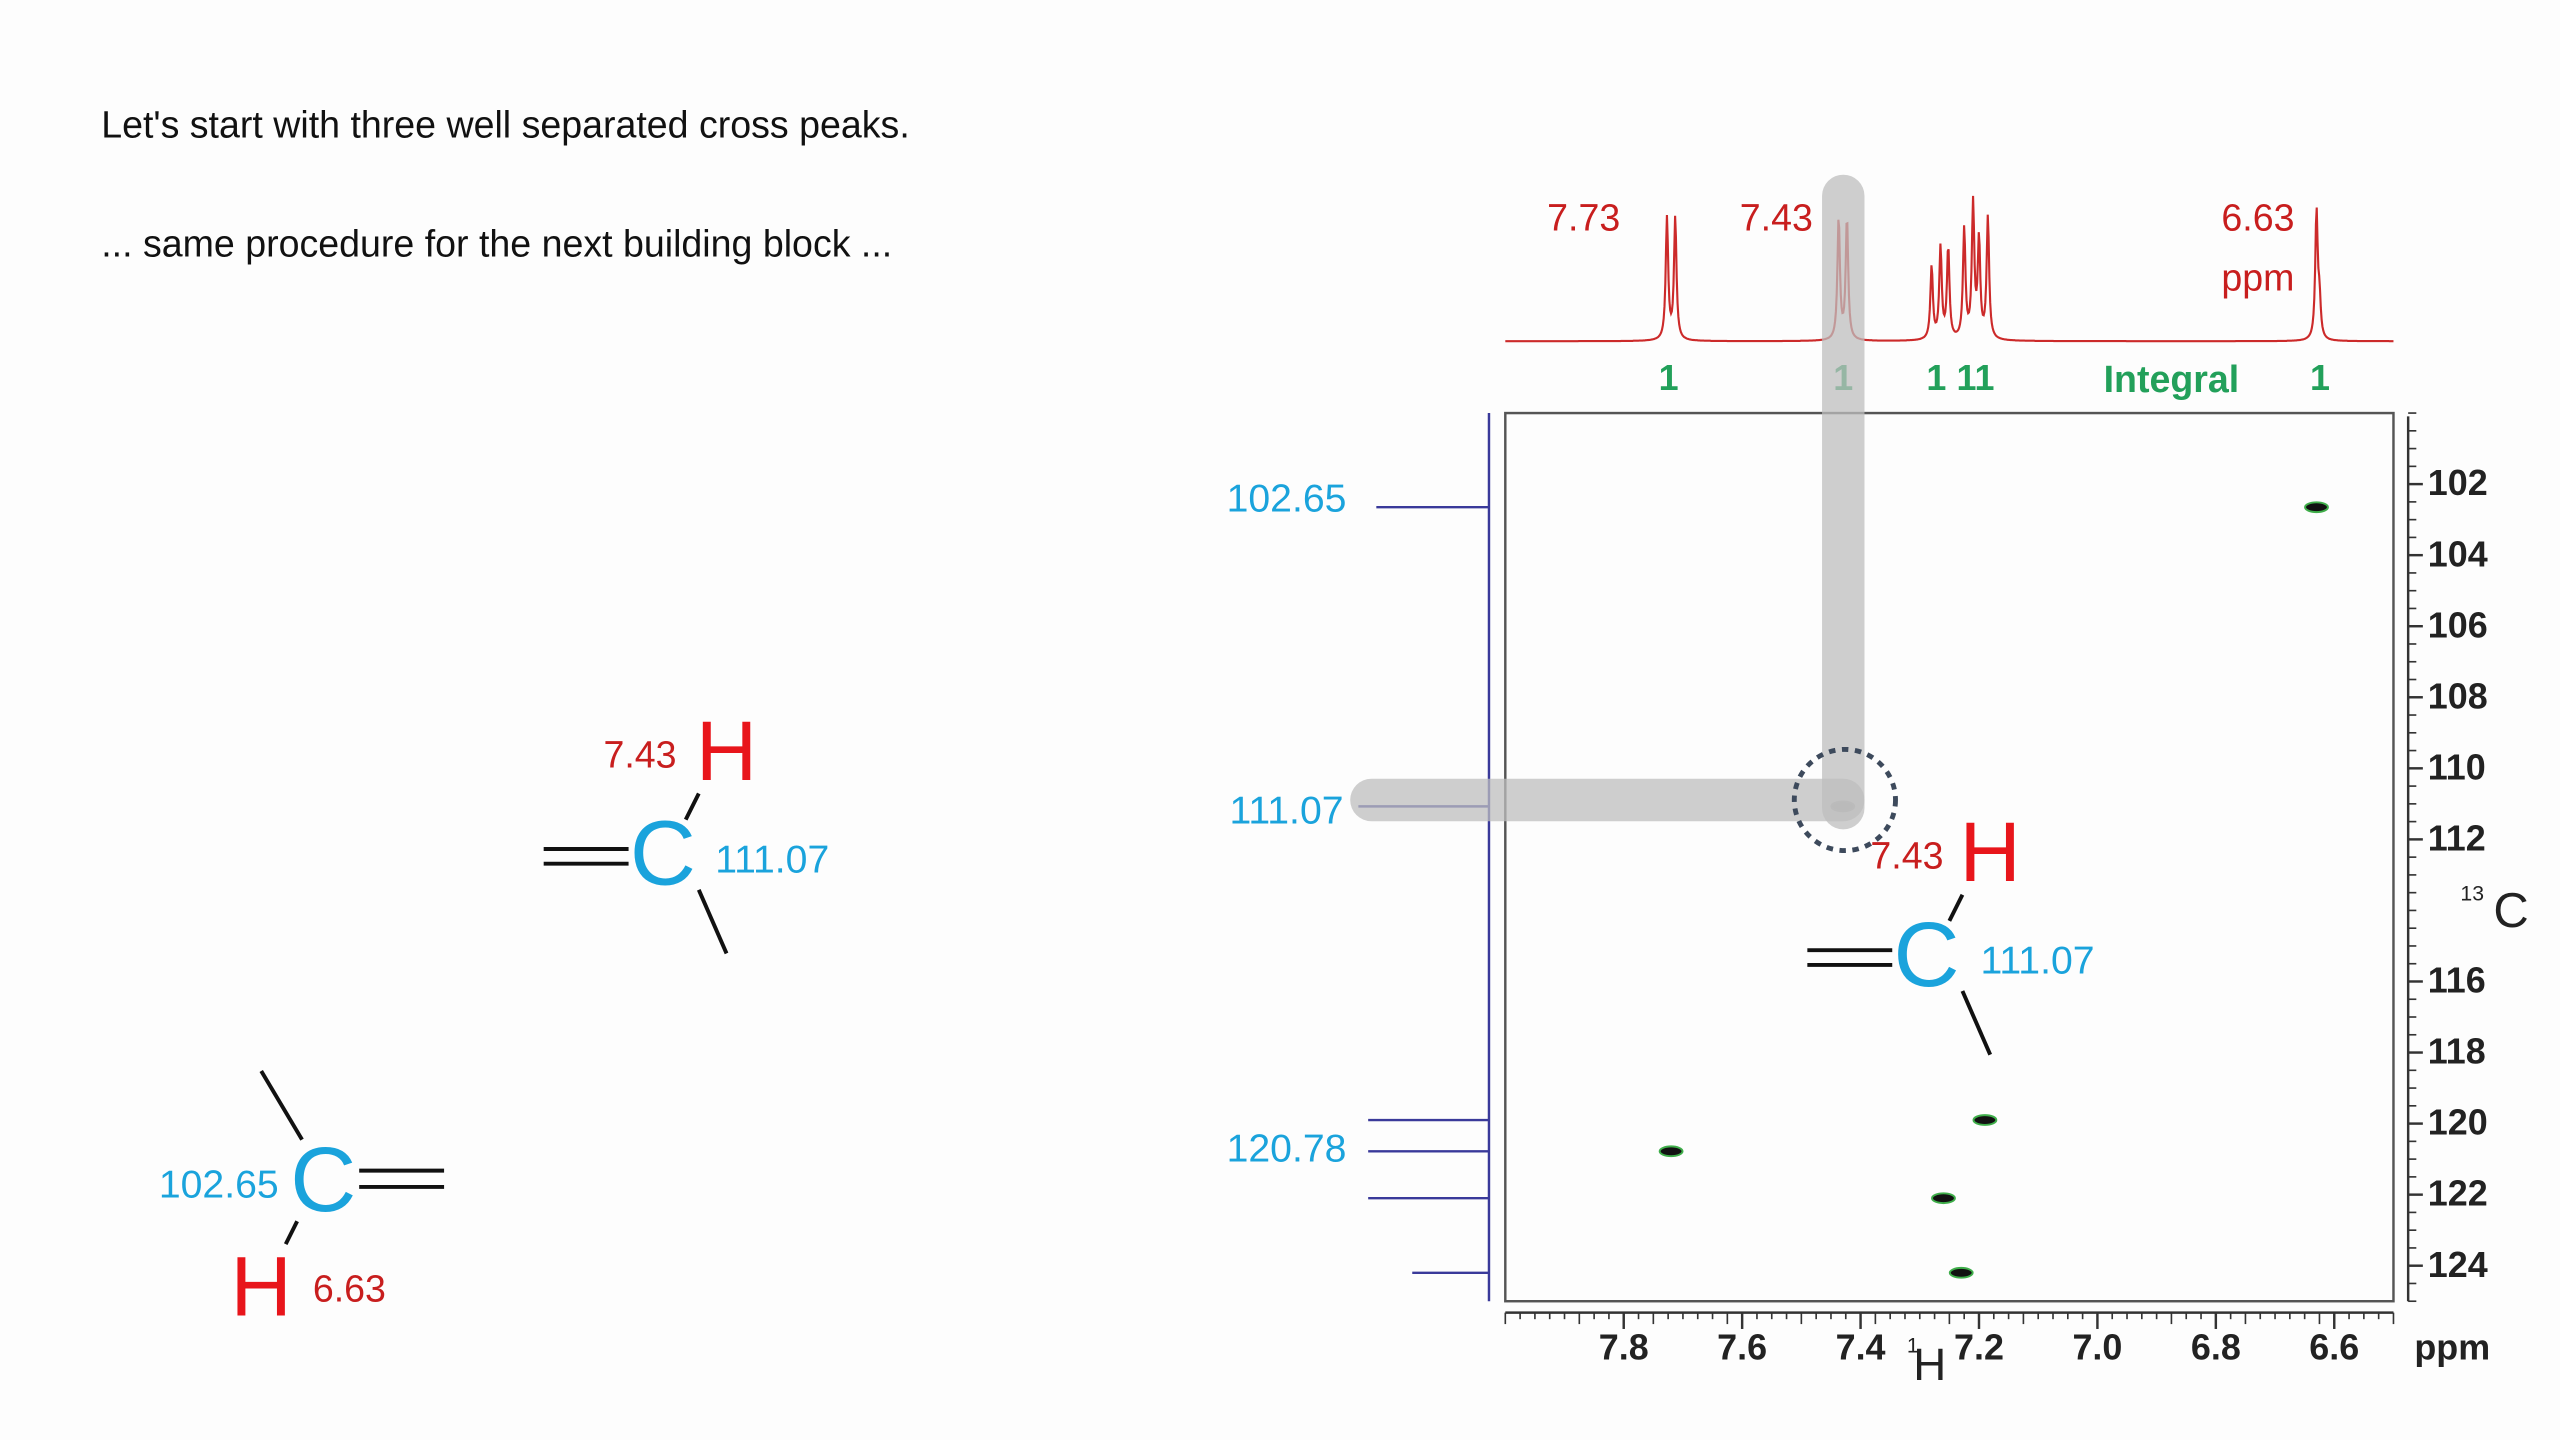  Describe the element at coordinates (1624, 1347) in the screenshot. I see `x-tick-label: 7.8` at that location.